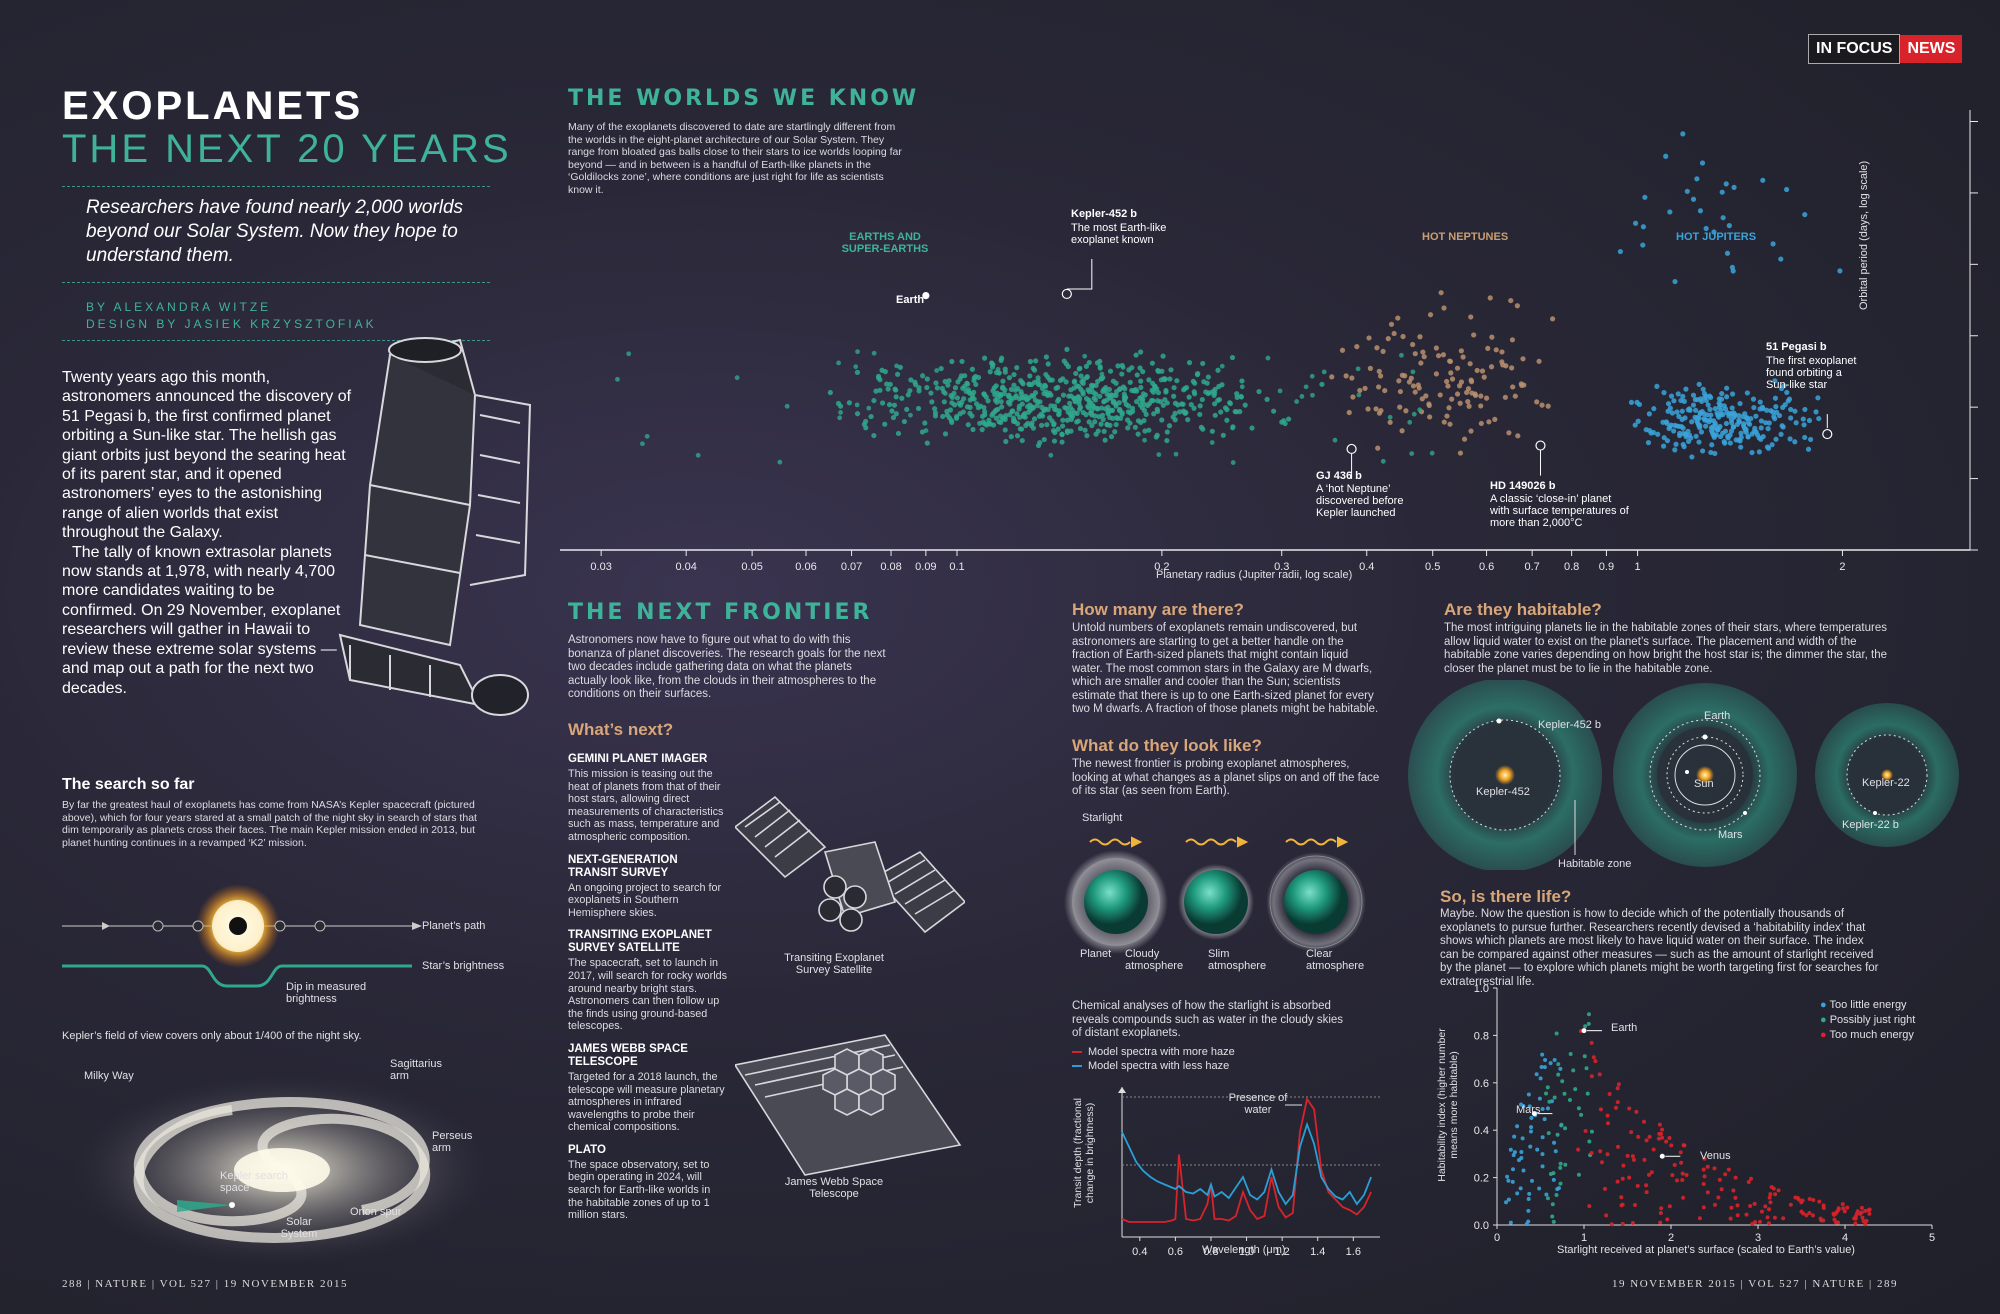  What do you see at coordinates (1662, 1156) in the screenshot?
I see `annotated-planet-point` at bounding box center [1662, 1156].